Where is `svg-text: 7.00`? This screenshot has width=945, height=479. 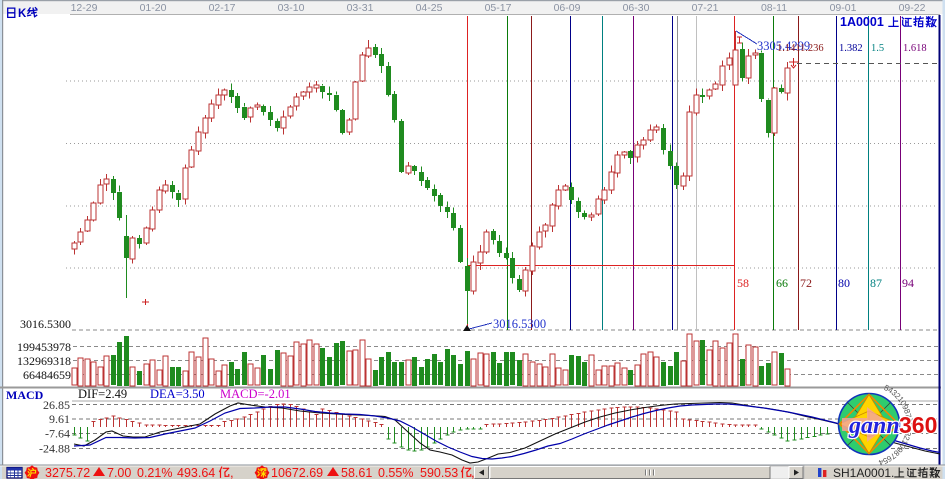 svg-text: 7.00 is located at coordinates (119, 472).